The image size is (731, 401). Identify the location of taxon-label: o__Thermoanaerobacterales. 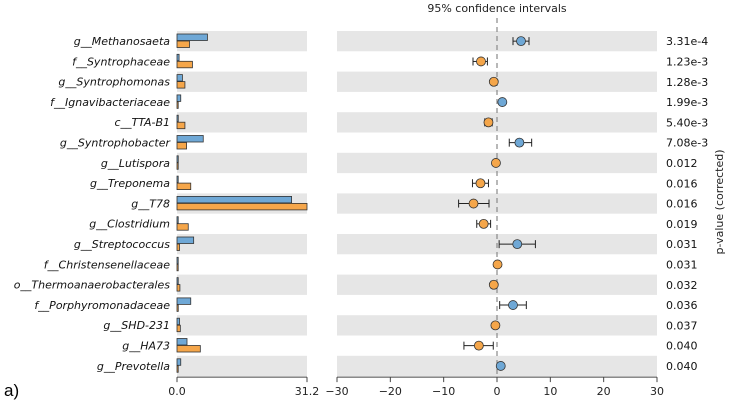
(92, 285).